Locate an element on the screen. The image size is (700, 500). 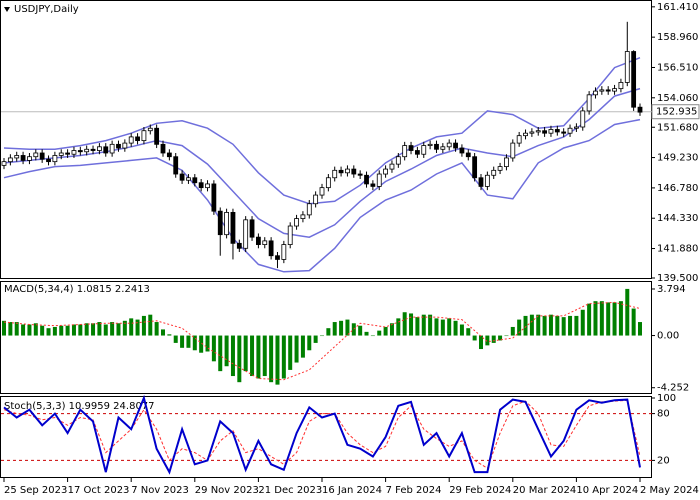
chart-title: USDJPY,Daily is located at coordinates (46, 9).